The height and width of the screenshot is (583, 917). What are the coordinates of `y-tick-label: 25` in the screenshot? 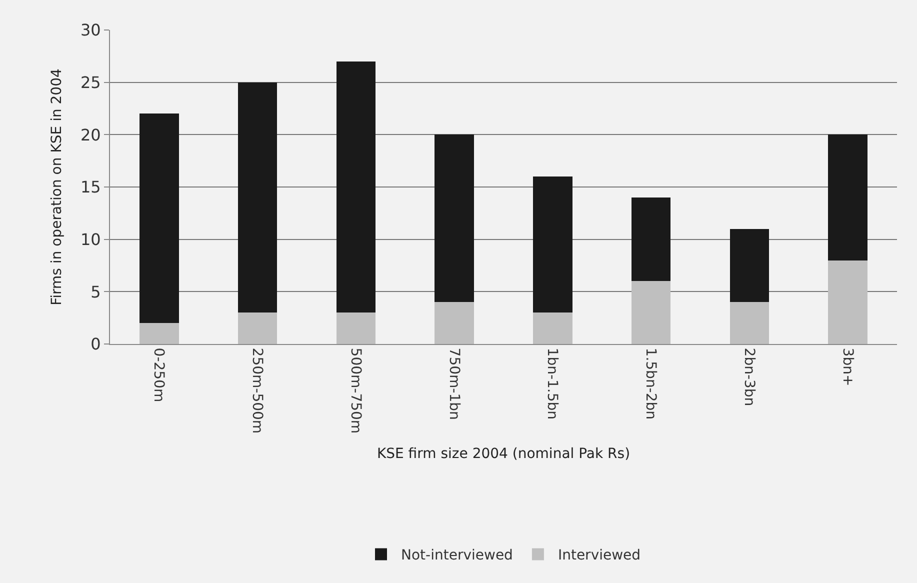 It's located at (90, 82).